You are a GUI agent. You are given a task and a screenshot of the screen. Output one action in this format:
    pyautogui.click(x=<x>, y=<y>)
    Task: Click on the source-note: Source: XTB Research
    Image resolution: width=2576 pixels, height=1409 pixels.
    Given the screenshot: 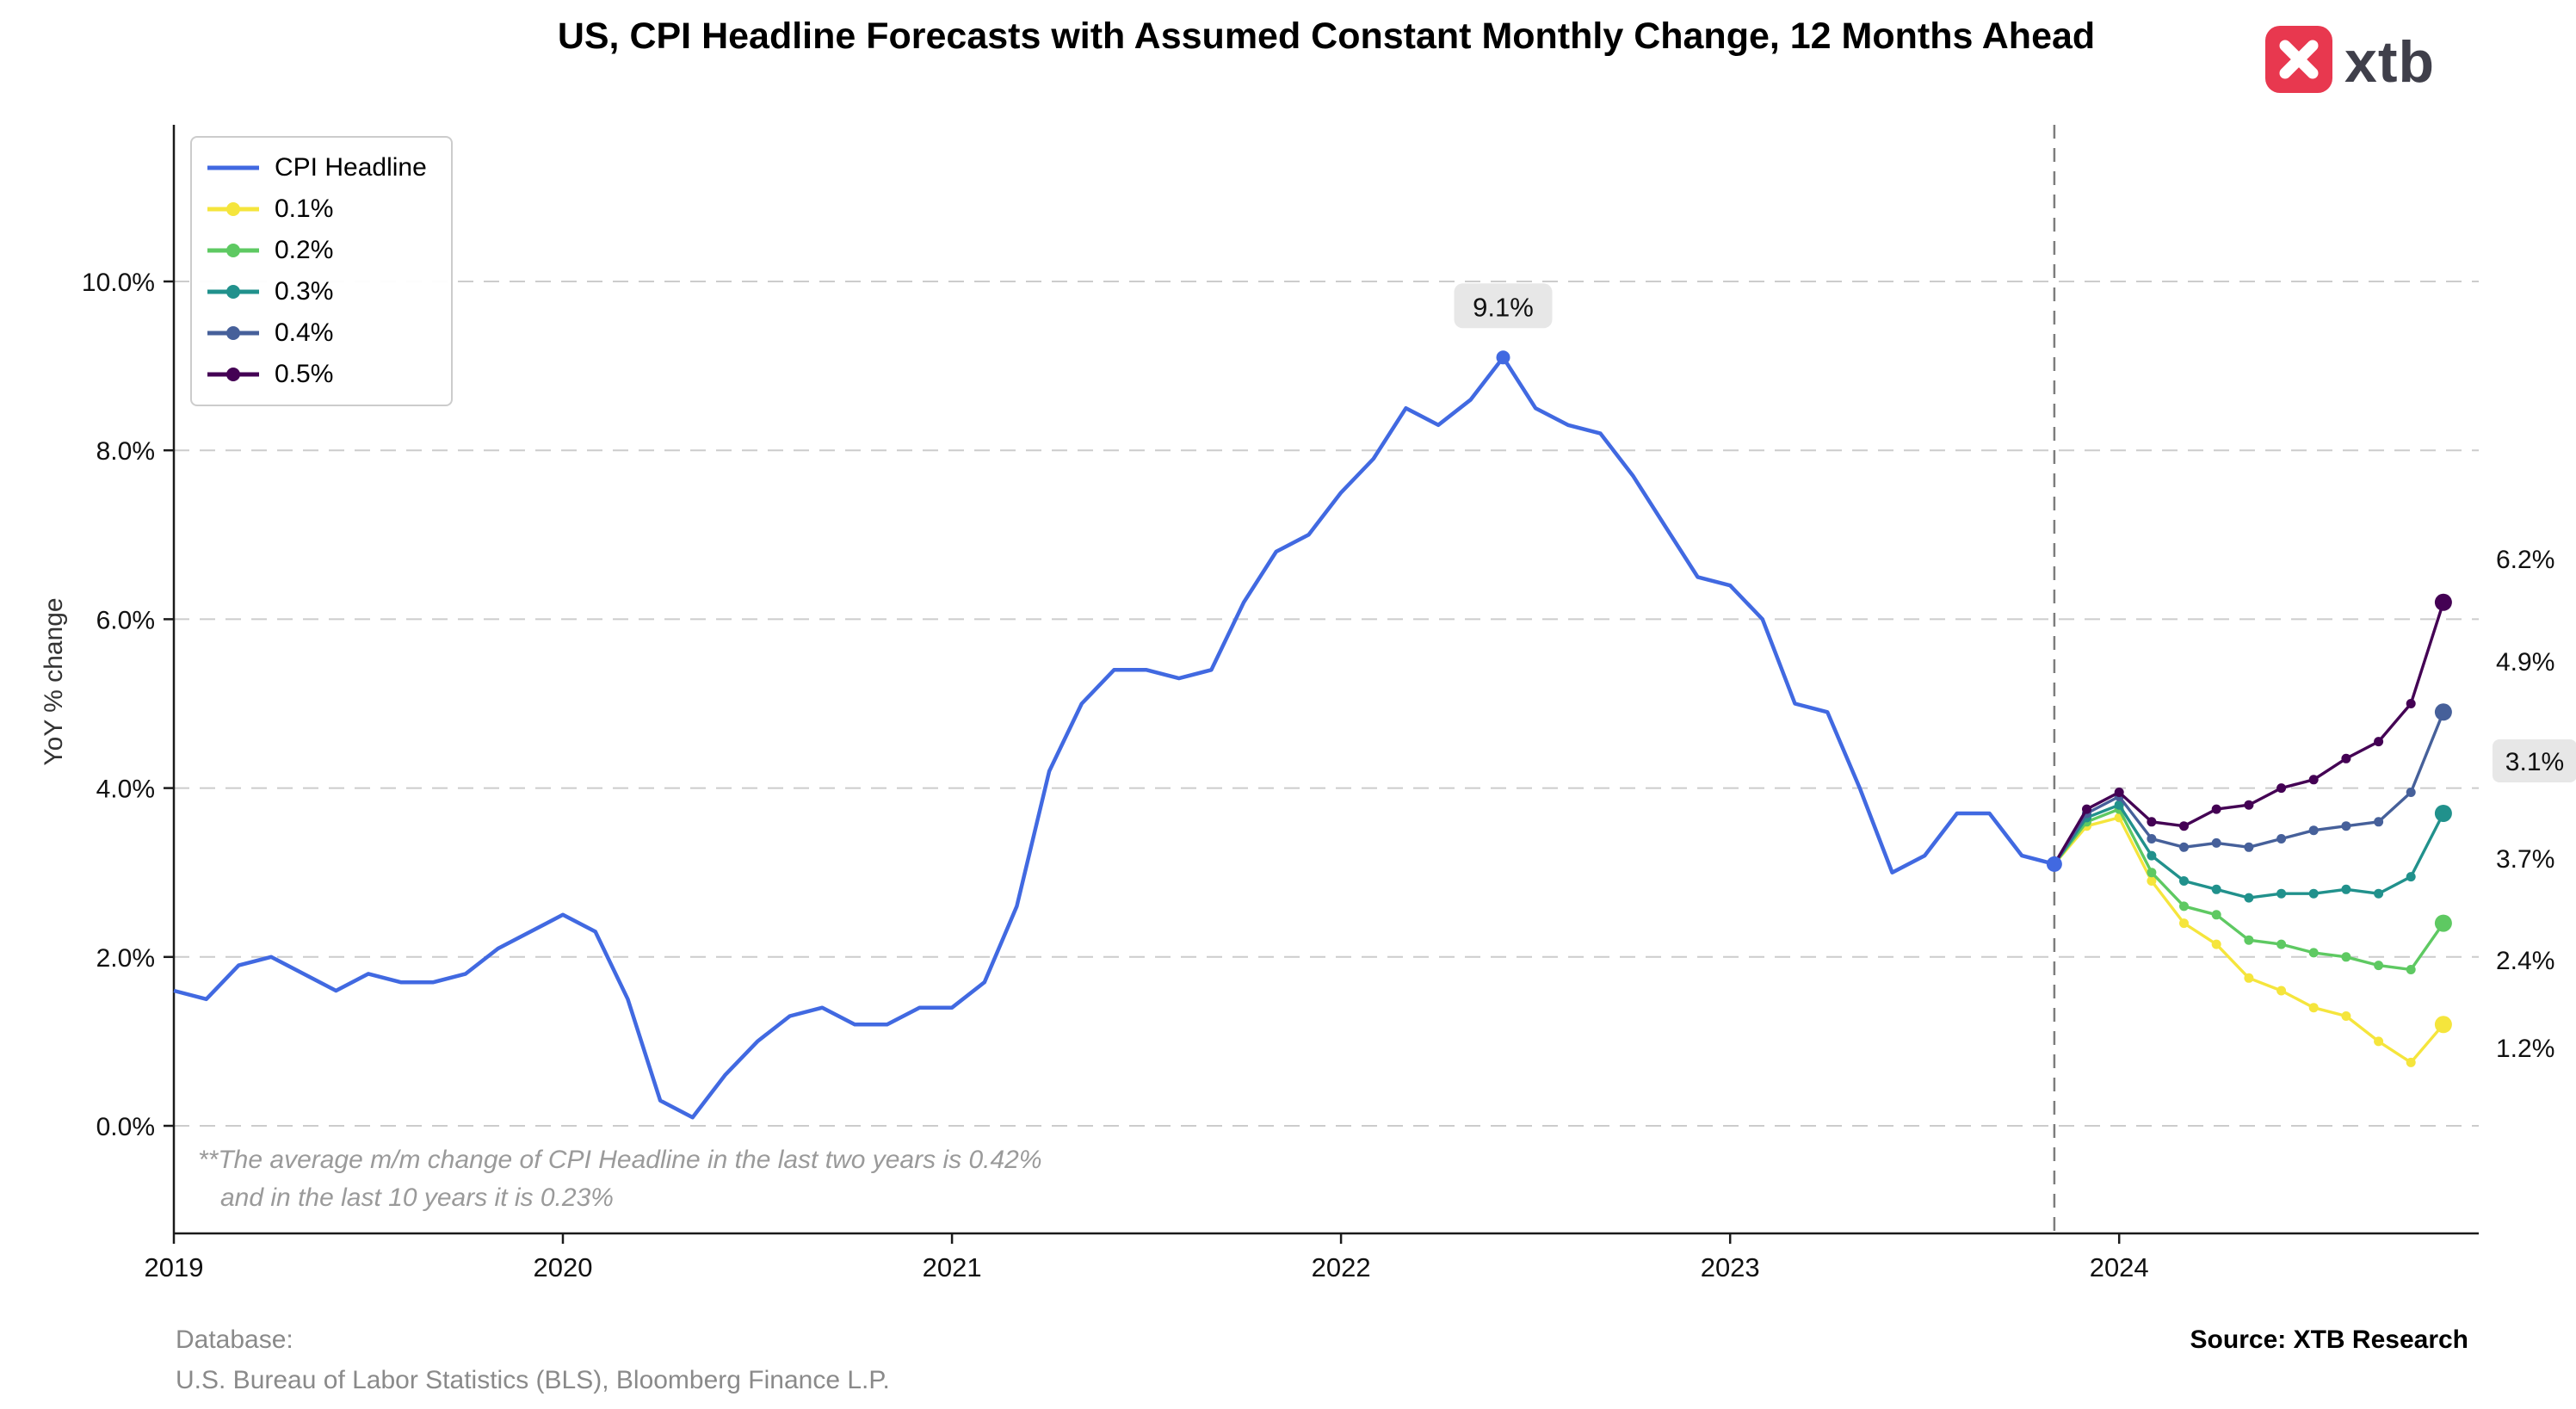 What is the action you would take?
    pyautogui.click(x=2329, y=1340)
    